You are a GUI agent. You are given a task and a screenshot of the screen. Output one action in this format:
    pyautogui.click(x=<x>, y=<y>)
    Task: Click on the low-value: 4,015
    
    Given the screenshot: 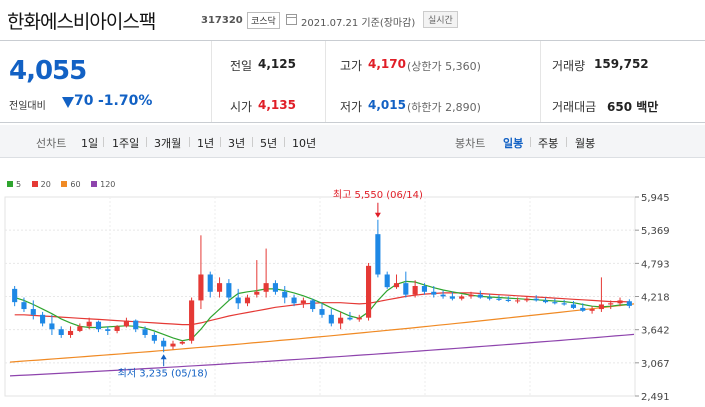 What is the action you would take?
    pyautogui.click(x=387, y=105)
    